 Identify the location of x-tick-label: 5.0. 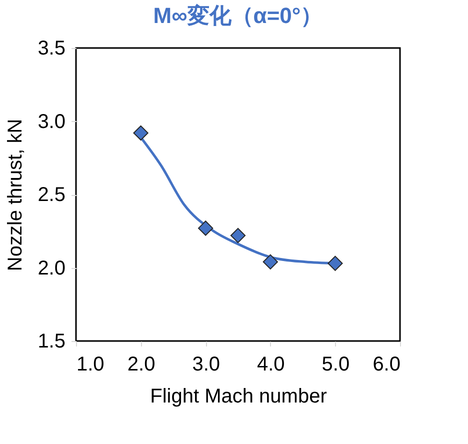
(336, 365).